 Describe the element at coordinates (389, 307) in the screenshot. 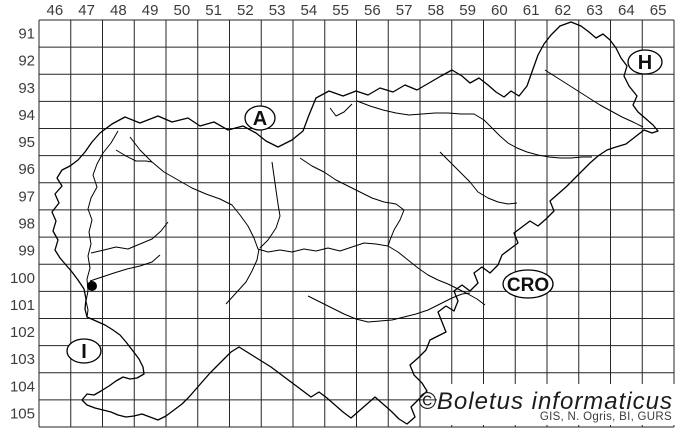

I see `river-krka` at that location.